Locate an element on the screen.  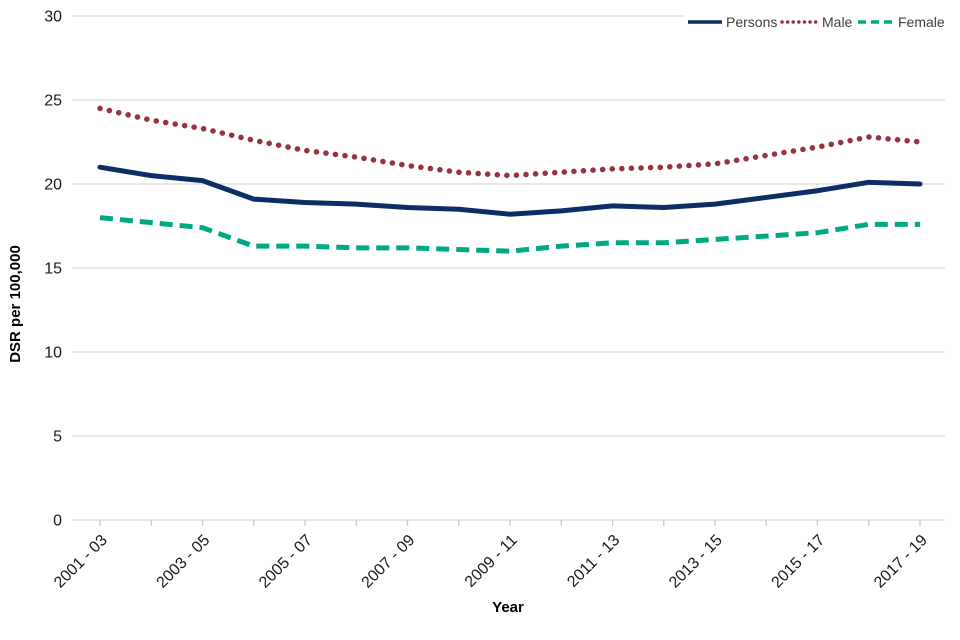
female-line is located at coordinates (509, 234).